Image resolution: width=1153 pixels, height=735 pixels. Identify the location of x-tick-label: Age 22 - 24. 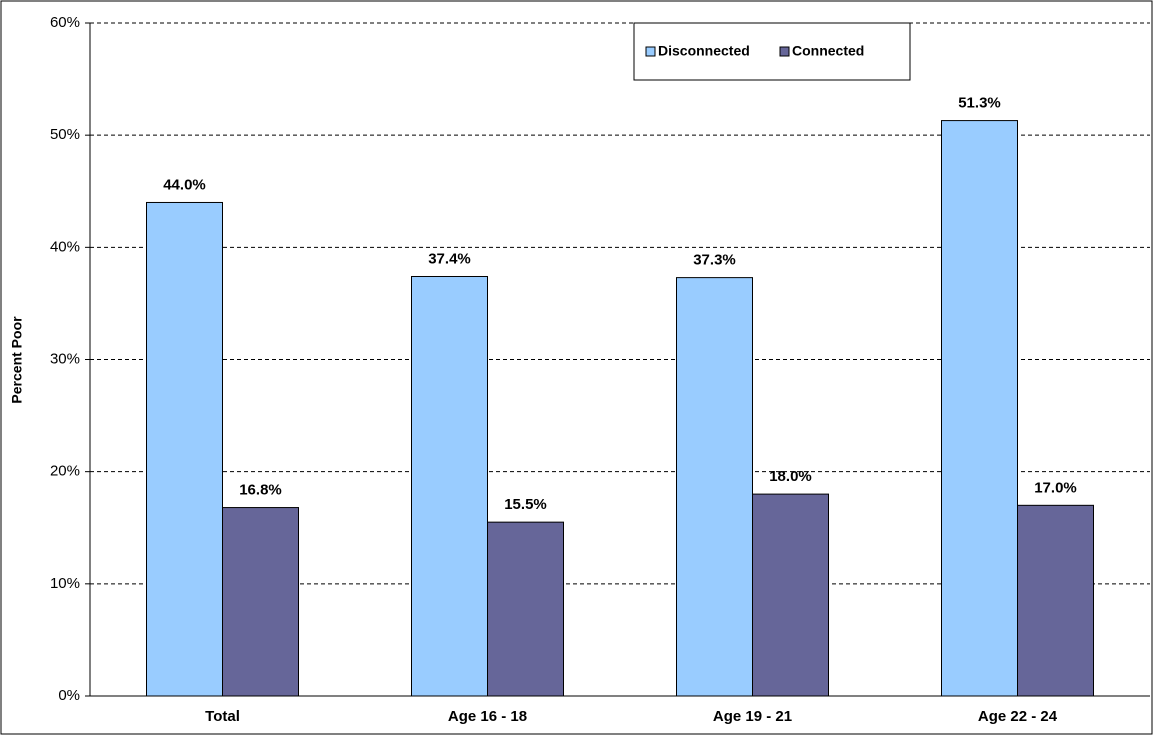
(1018, 716).